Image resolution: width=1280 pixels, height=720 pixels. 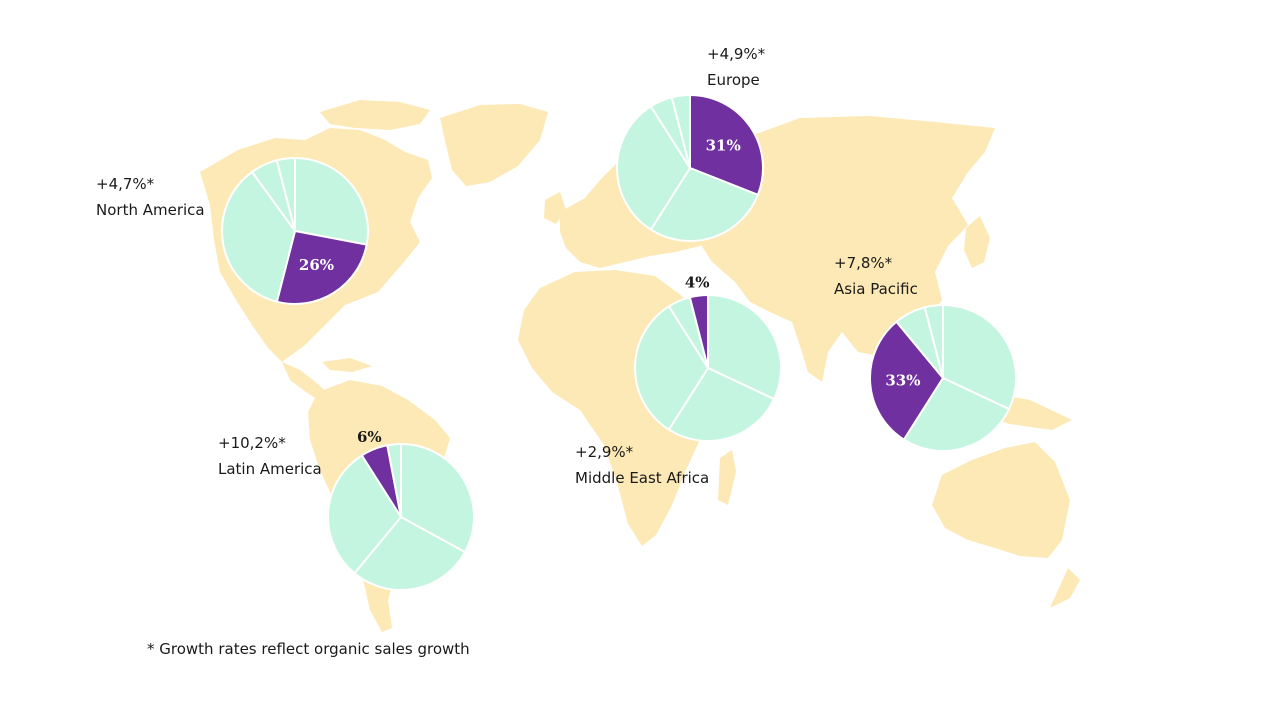 I want to click on label-latin-america: +10,2%* Latin America, so click(x=270, y=456).